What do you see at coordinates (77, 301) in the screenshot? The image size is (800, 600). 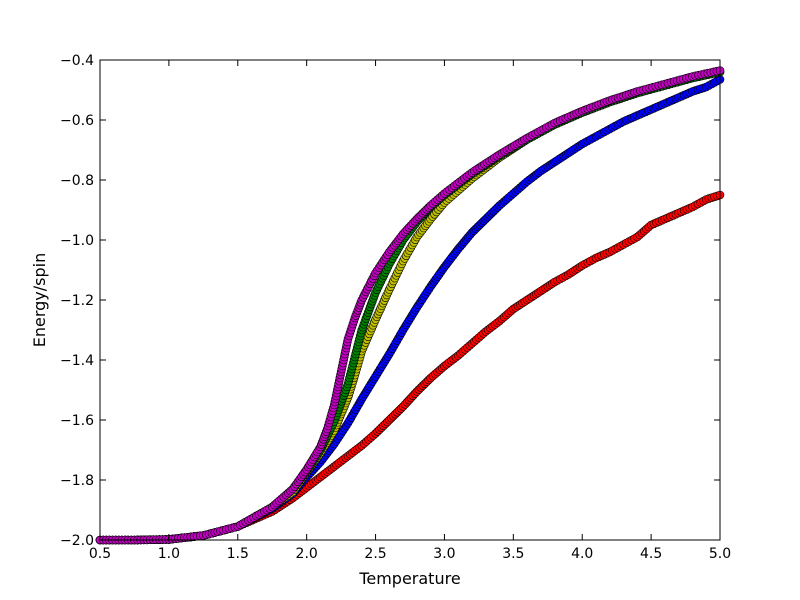 I see `y-tick-label: −1.2` at bounding box center [77, 301].